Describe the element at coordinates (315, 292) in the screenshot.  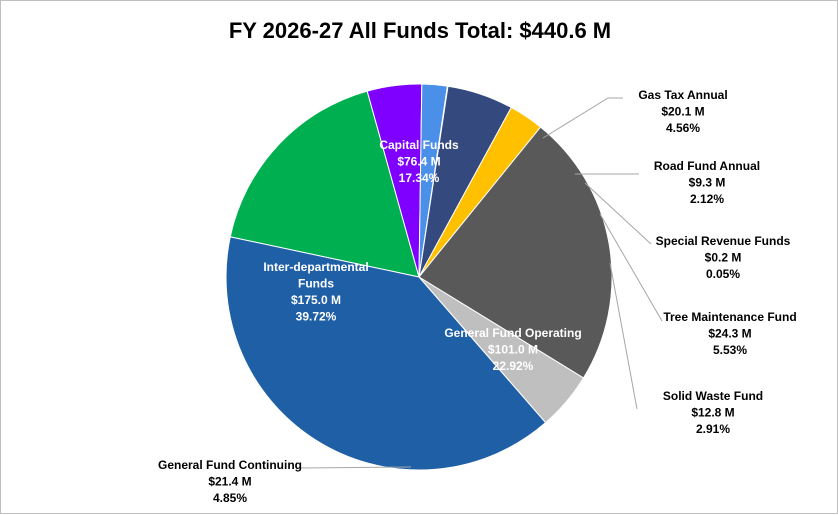
I see `data-label: Inter-departmental Funds $175.0 M 39.72%` at that location.